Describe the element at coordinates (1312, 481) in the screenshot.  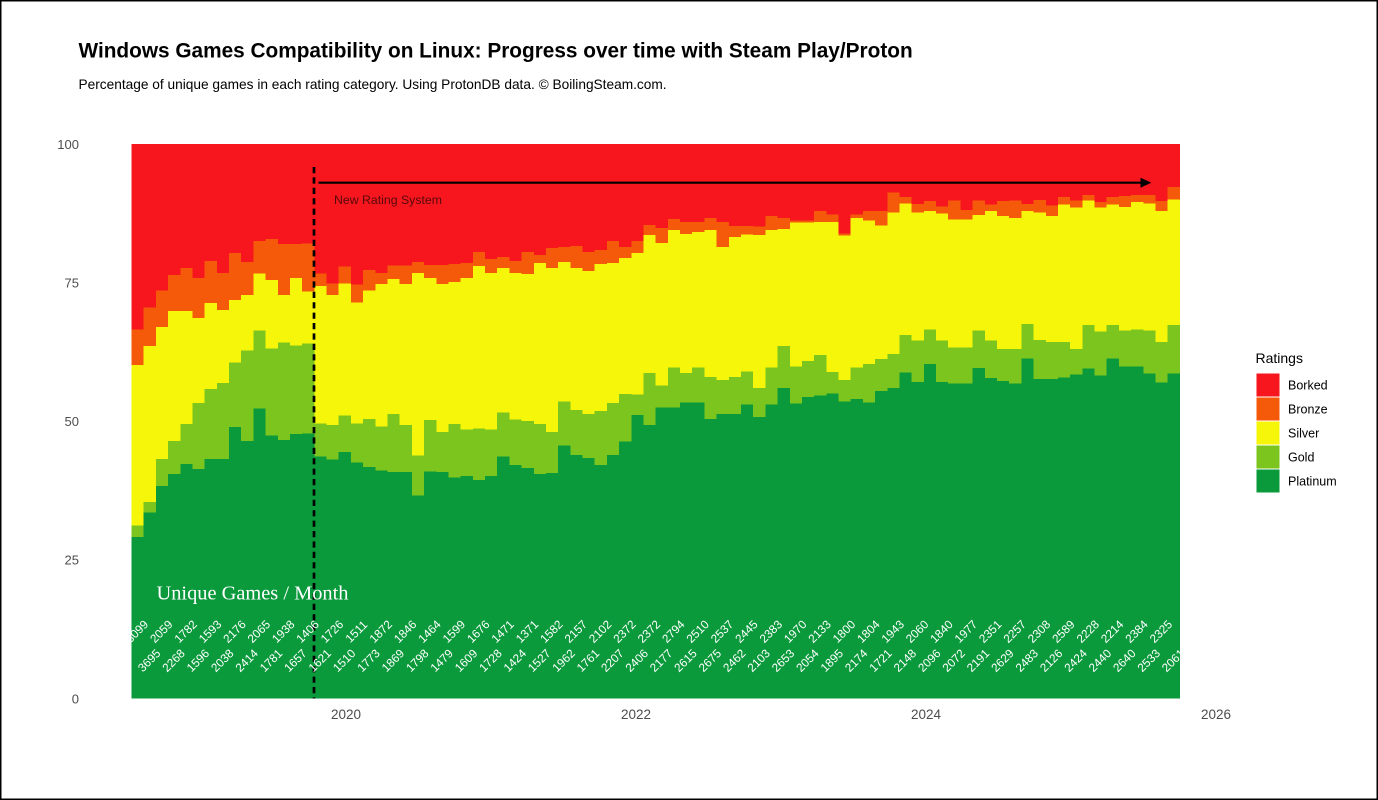
I see `svg-text: Platinum` at that location.